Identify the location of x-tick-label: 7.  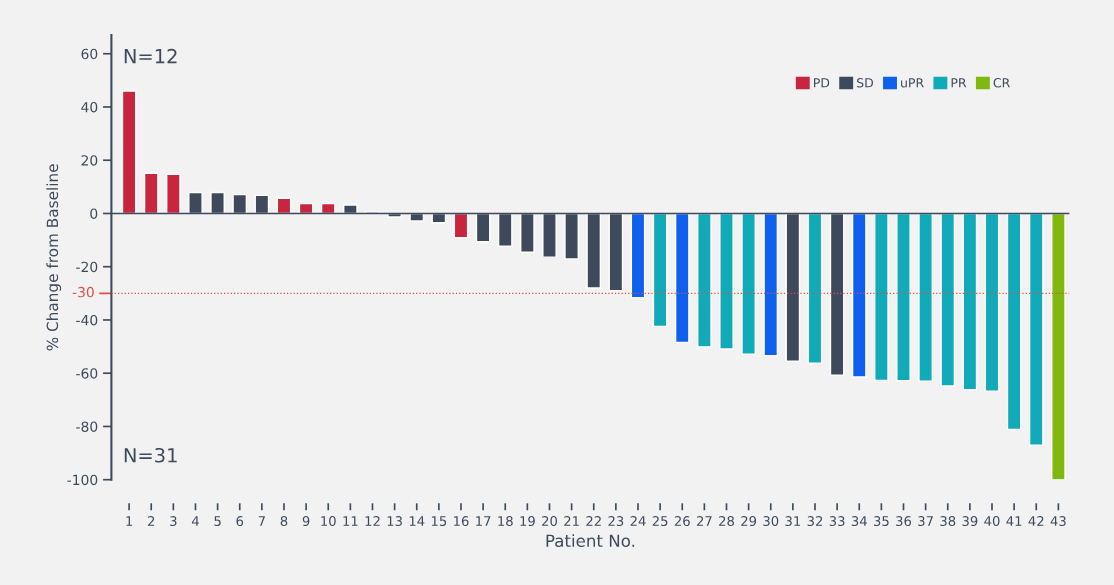
(261, 521).